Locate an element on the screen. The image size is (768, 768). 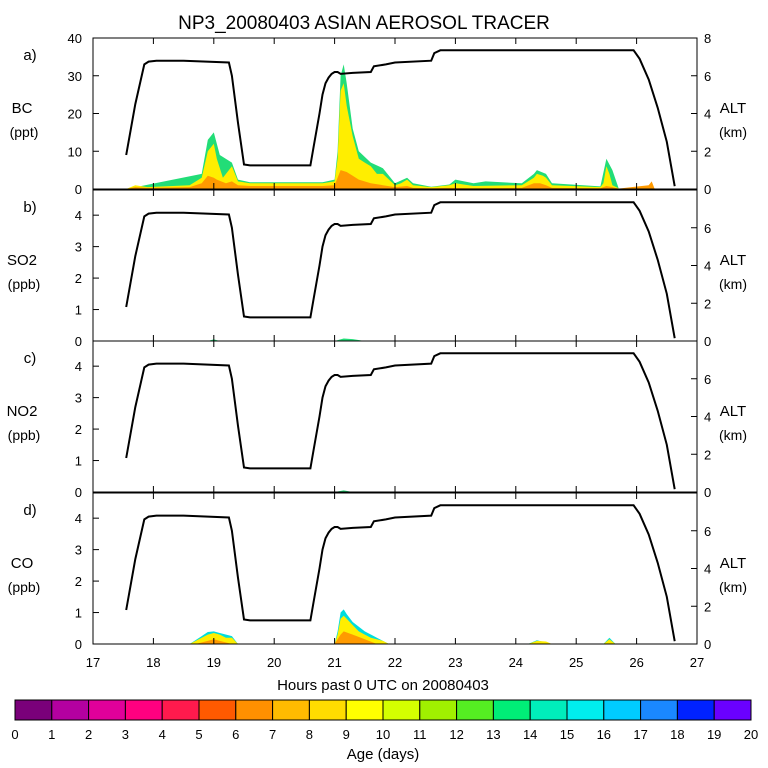
tracer-area-green is located at coordinates (372, 126).